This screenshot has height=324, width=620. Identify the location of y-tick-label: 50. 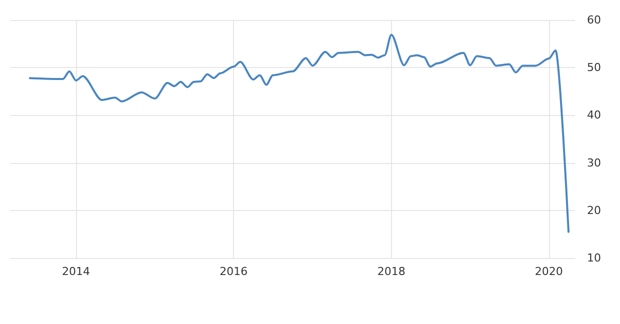
(594, 67).